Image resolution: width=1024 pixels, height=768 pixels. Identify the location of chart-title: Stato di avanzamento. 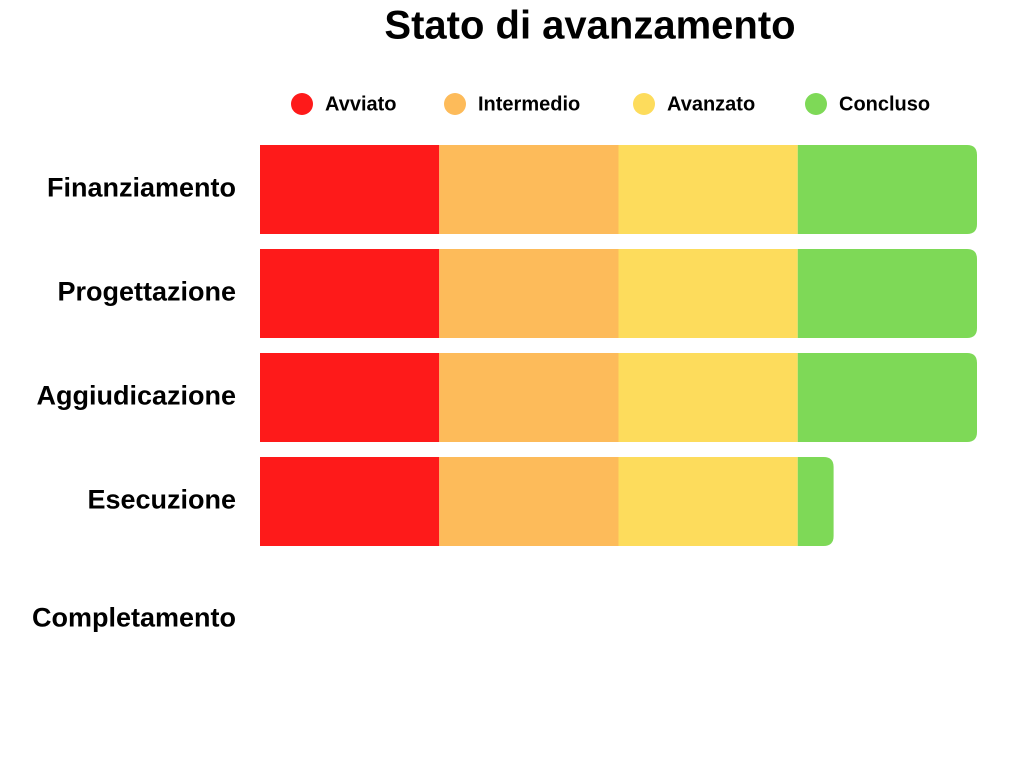
(589, 26).